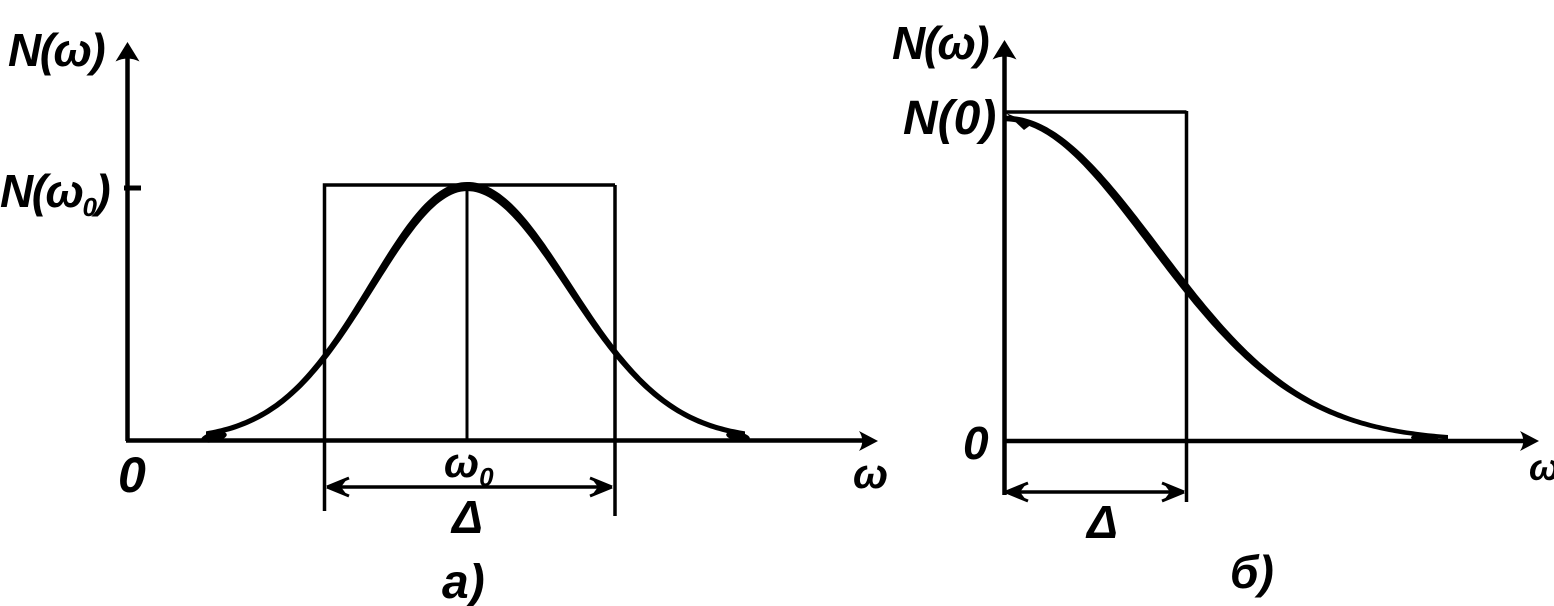 This screenshot has width=1554, height=606. What do you see at coordinates (1252, 572) in the screenshot?
I see `svg-text: б)` at bounding box center [1252, 572].